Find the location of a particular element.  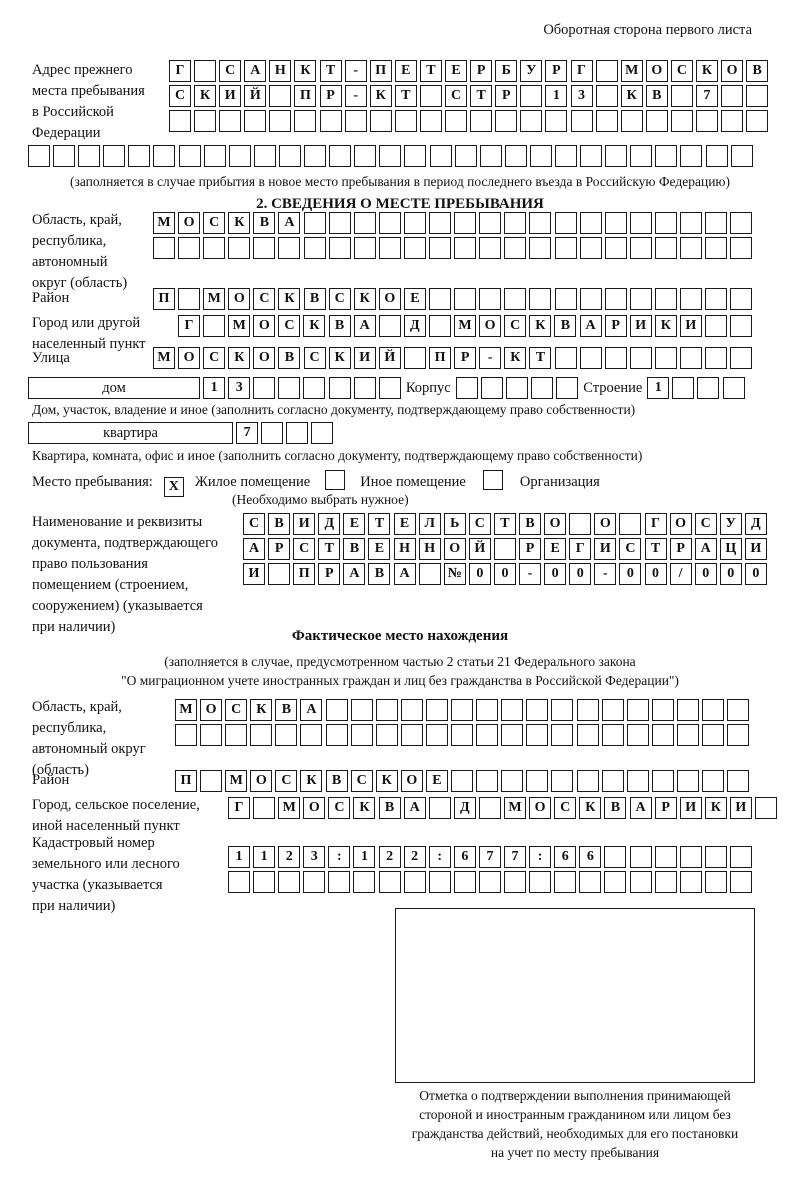

stamp-area-box is located at coordinates (575, 995).